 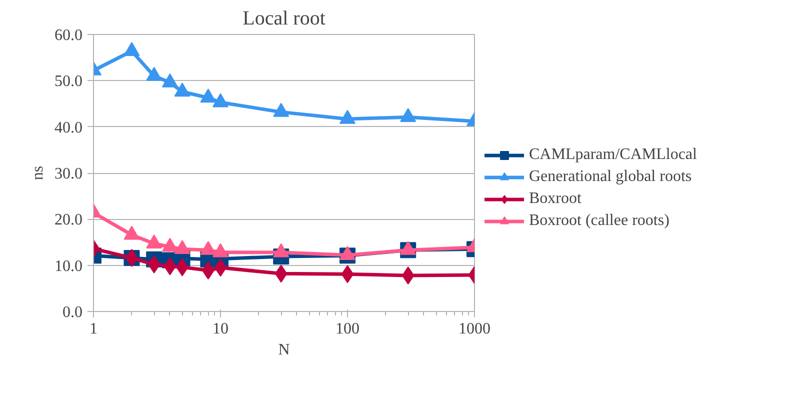 I want to click on legend-label: Generational global roots, so click(x=610, y=177).